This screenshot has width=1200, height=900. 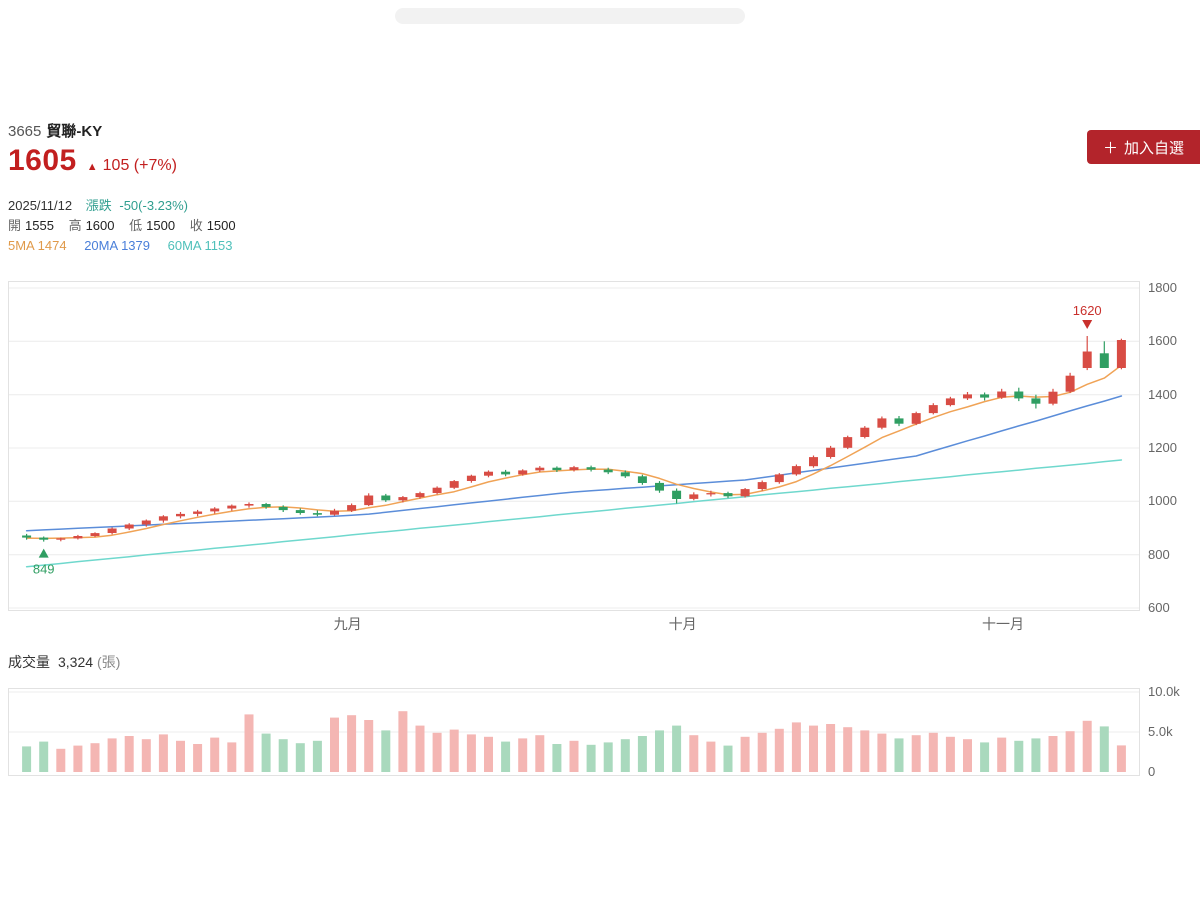 I want to click on ma60-value: 1153, so click(x=218, y=245).